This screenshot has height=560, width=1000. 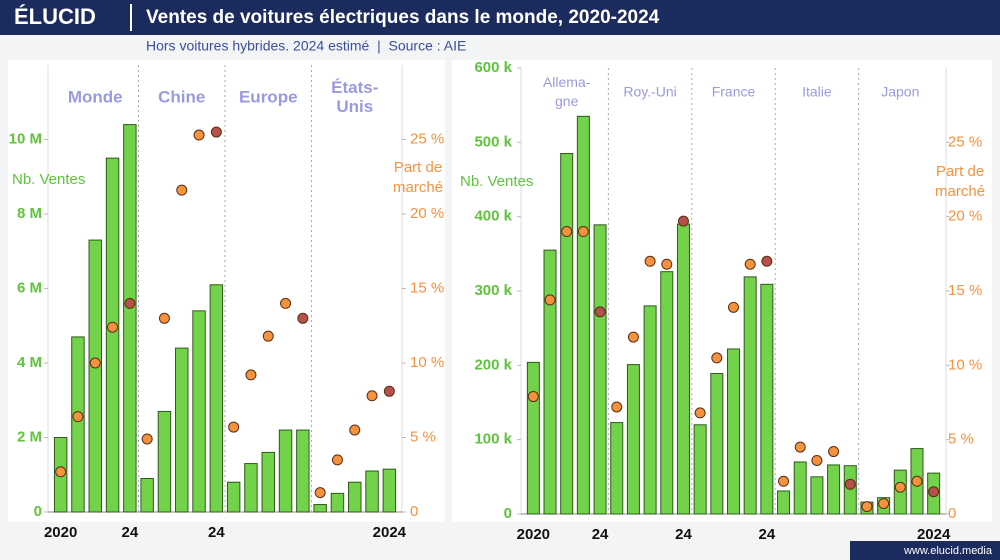 I want to click on y-tick-label: 2 M, so click(x=29, y=436).